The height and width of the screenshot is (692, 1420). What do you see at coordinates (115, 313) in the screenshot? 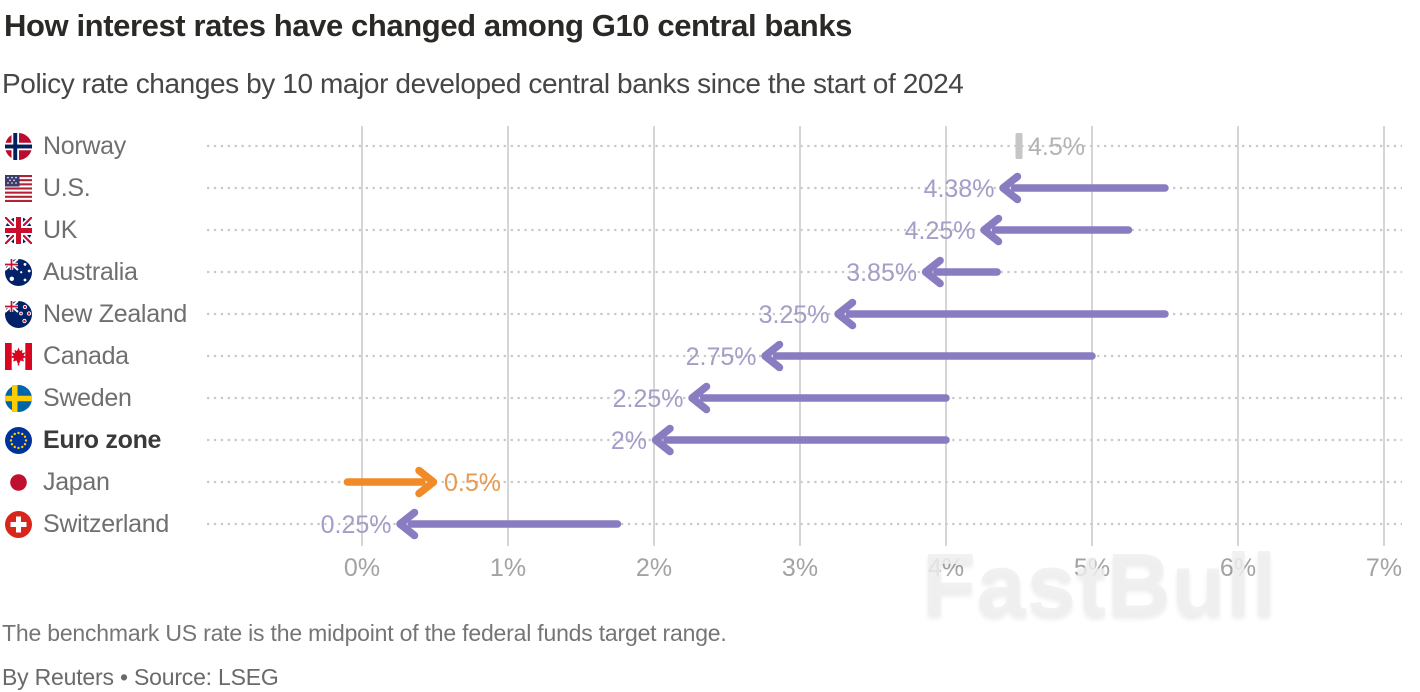
I see `country-label: New Zealand` at bounding box center [115, 313].